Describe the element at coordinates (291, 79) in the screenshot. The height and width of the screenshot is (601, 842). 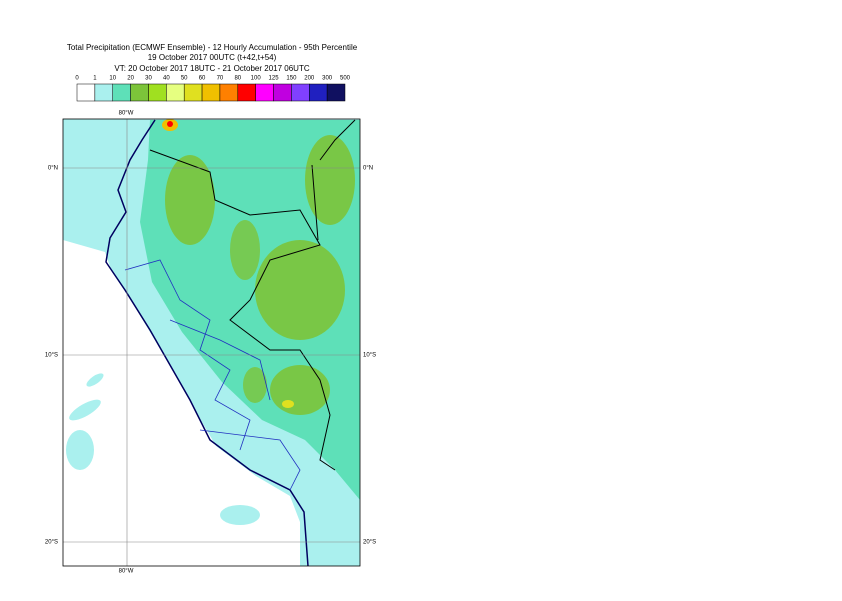
I see `legend-tick-label: 150` at that location.